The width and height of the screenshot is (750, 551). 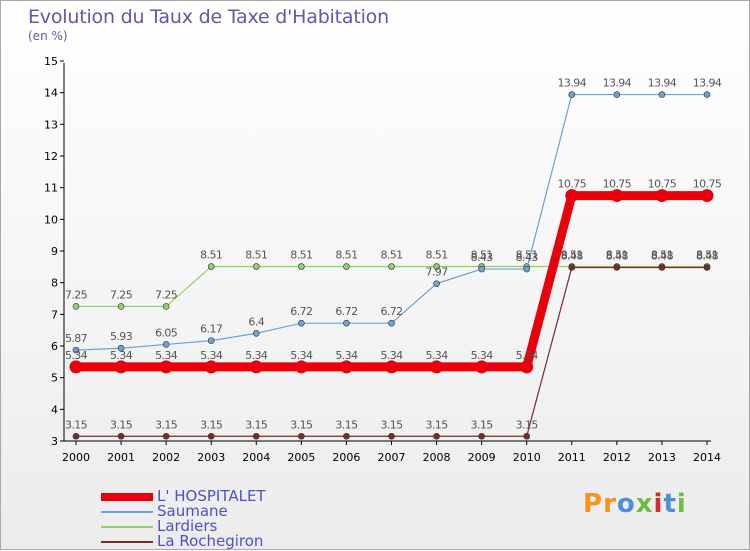 What do you see at coordinates (392, 457) in the screenshot?
I see `x-tick-label: 2007` at bounding box center [392, 457].